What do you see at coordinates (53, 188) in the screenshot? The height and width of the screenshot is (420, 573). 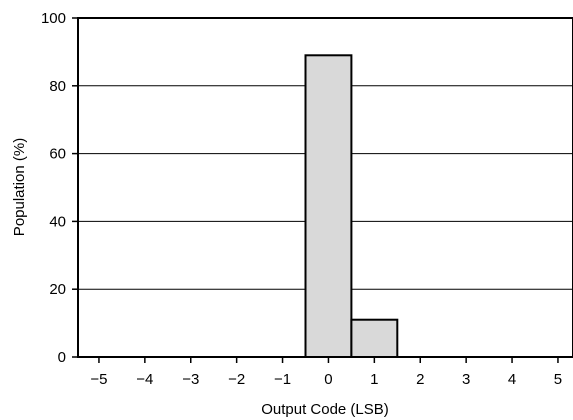 I see `y-tick-labels: 0 20 40 60 80 100` at bounding box center [53, 188].